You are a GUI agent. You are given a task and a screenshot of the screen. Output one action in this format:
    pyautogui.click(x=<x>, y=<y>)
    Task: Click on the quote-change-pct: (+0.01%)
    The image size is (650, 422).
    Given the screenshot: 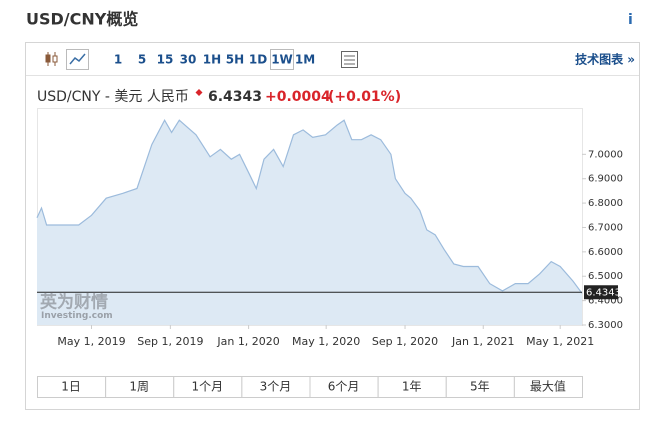 What is the action you would take?
    pyautogui.click(x=364, y=97)
    